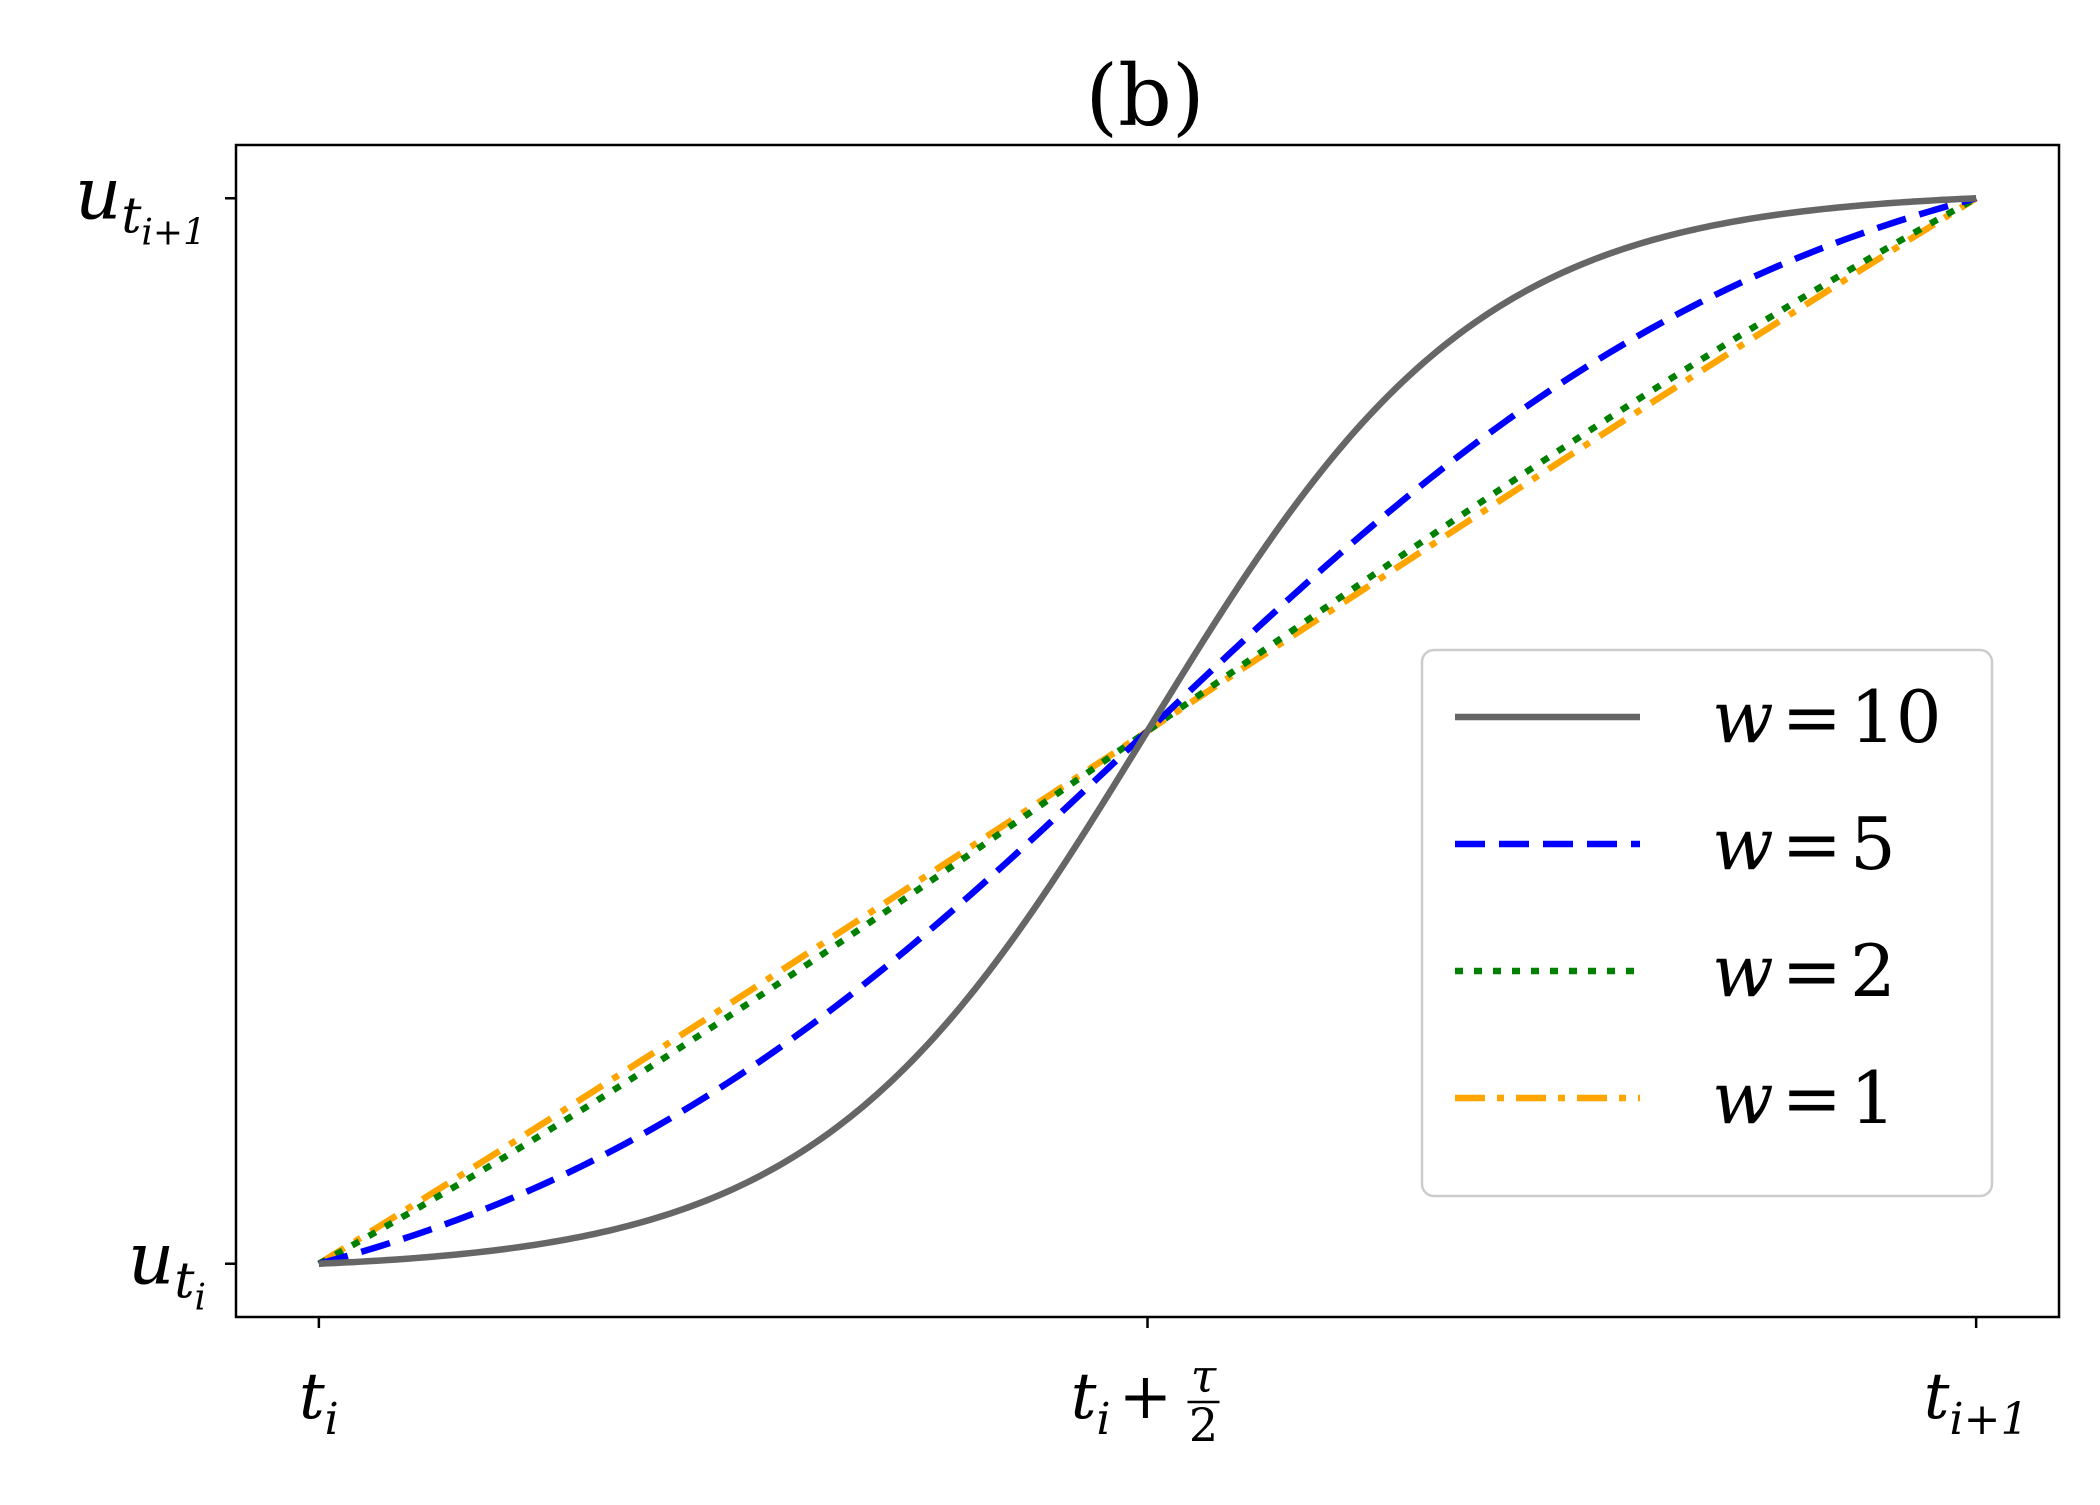 The image size is (2100, 1505). Describe the element at coordinates (1804, 971) in the screenshot. I see `legend-label-w-2: w = 2` at that location.